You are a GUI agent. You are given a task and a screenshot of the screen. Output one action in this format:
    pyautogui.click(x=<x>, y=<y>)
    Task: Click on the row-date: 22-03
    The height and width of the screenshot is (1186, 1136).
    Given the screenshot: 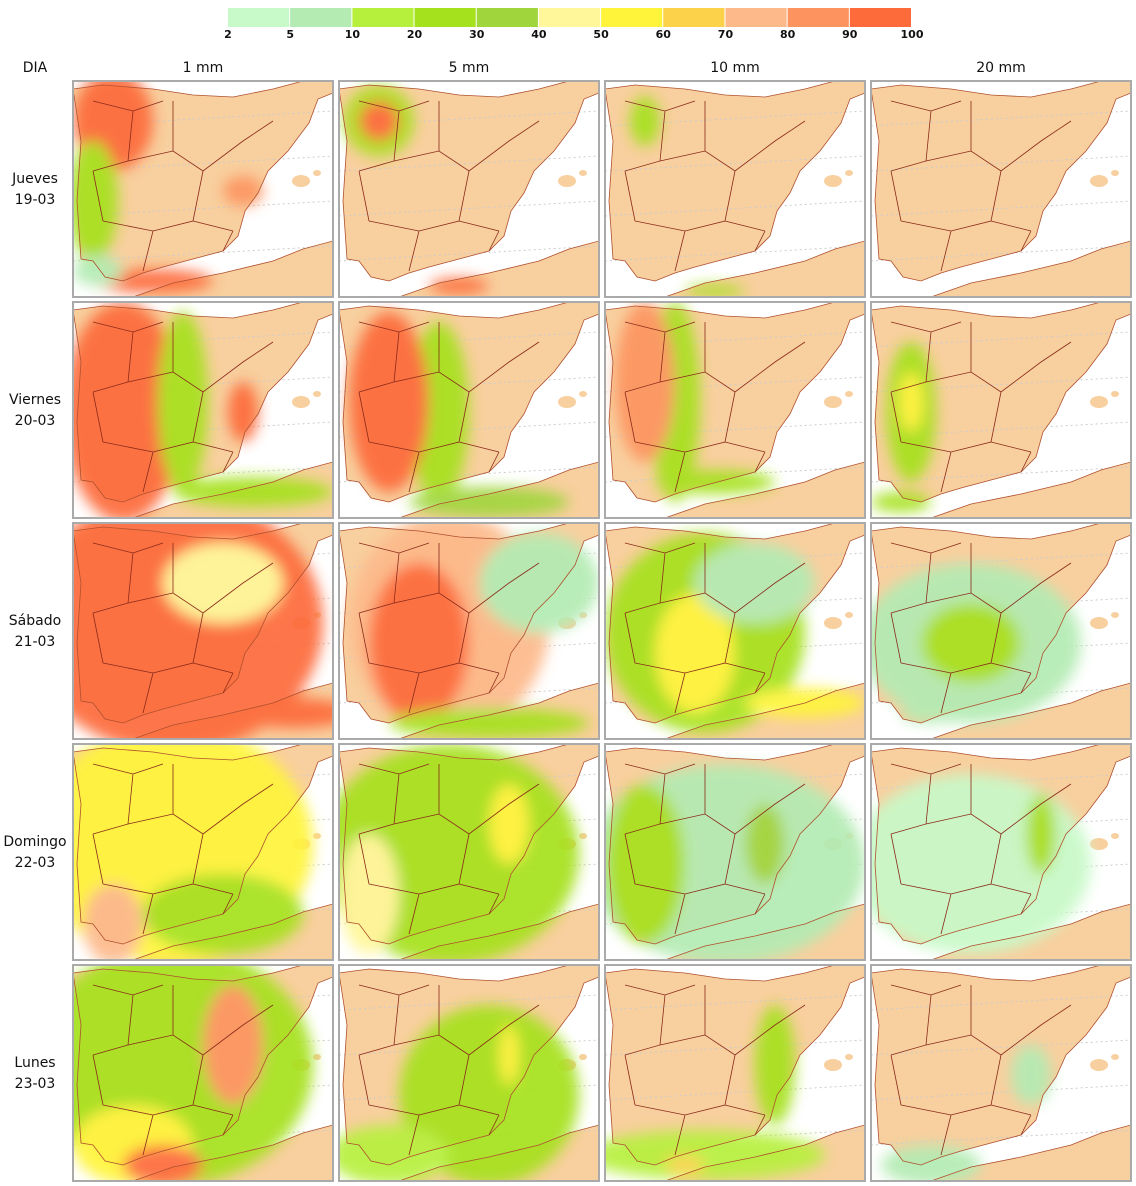 What is the action you would take?
    pyautogui.click(x=35, y=863)
    